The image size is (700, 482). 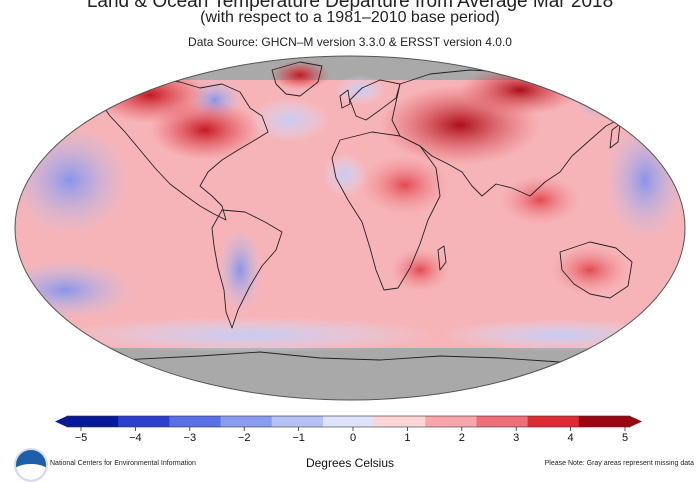 I want to click on colorbar, so click(x=348, y=423).